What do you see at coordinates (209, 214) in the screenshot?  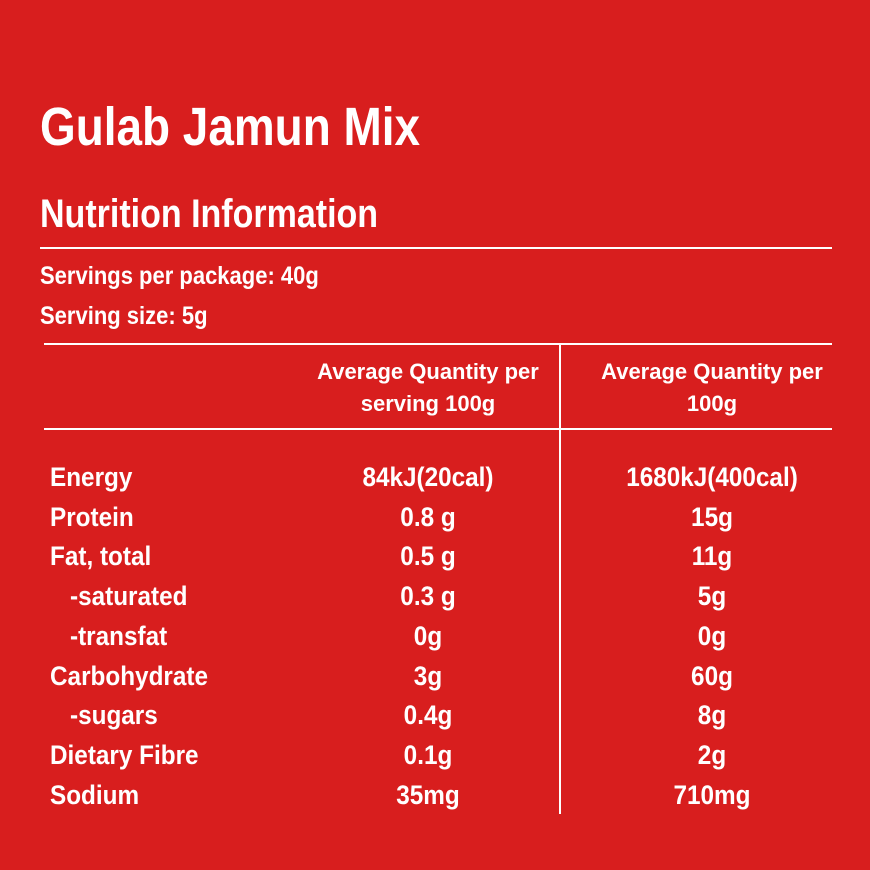 I see `subtitle: Nutrition Information` at bounding box center [209, 214].